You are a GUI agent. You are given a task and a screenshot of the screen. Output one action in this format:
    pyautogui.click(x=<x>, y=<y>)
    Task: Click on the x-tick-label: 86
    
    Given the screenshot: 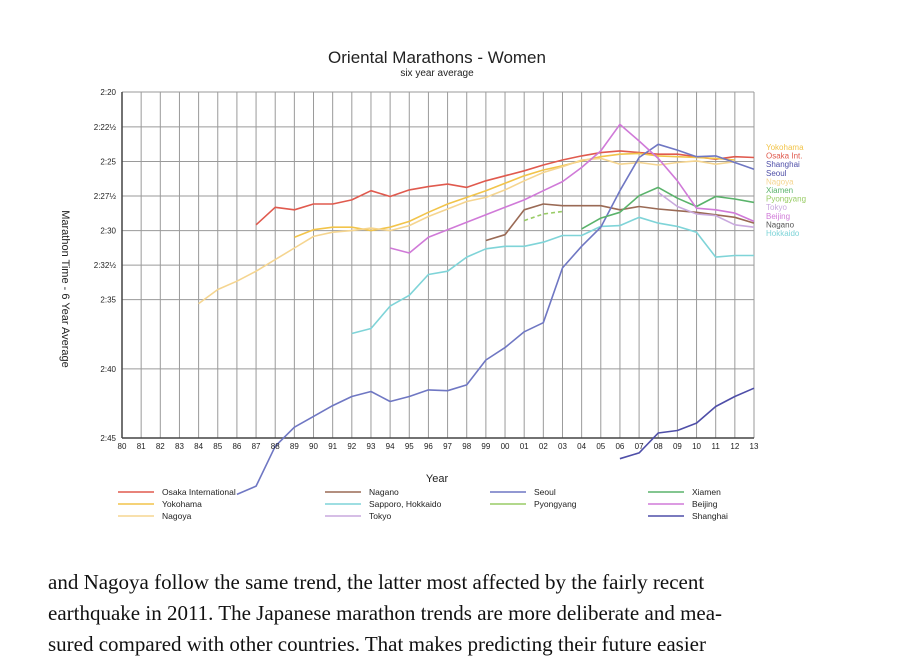 What is the action you would take?
    pyautogui.click(x=236, y=446)
    